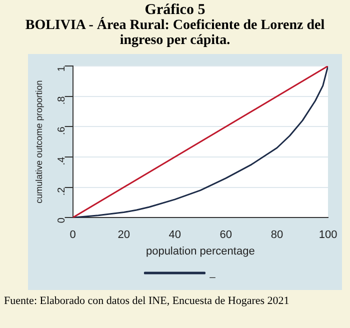 The width and height of the screenshot is (350, 328). Describe the element at coordinates (226, 235) in the screenshot. I see `x-tick-label: 60` at that location.